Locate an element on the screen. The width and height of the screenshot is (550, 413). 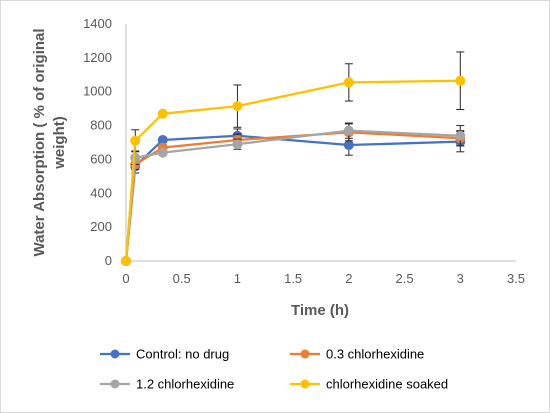
x-tick-label: 0.5 is located at coordinates (182, 278).